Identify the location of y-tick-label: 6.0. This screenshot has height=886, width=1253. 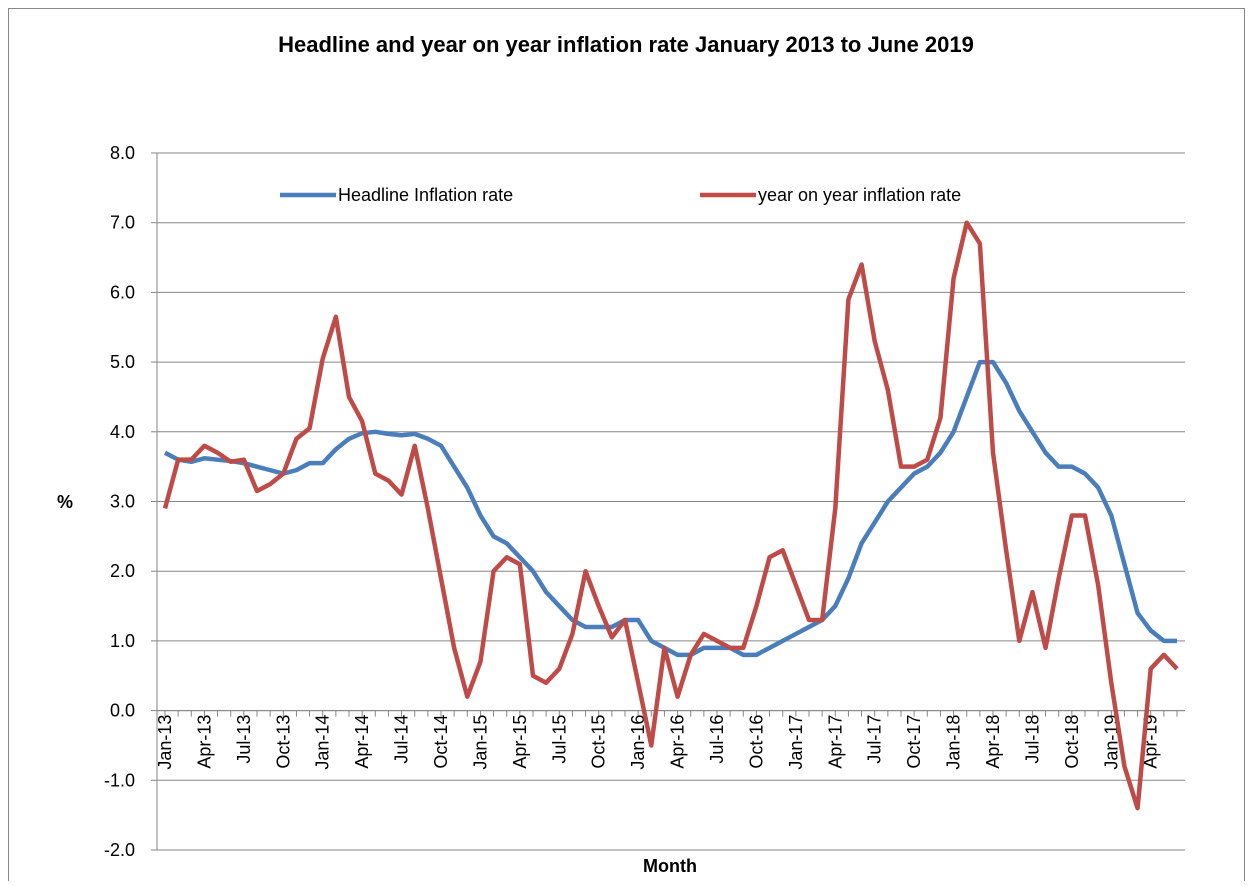
(122, 292).